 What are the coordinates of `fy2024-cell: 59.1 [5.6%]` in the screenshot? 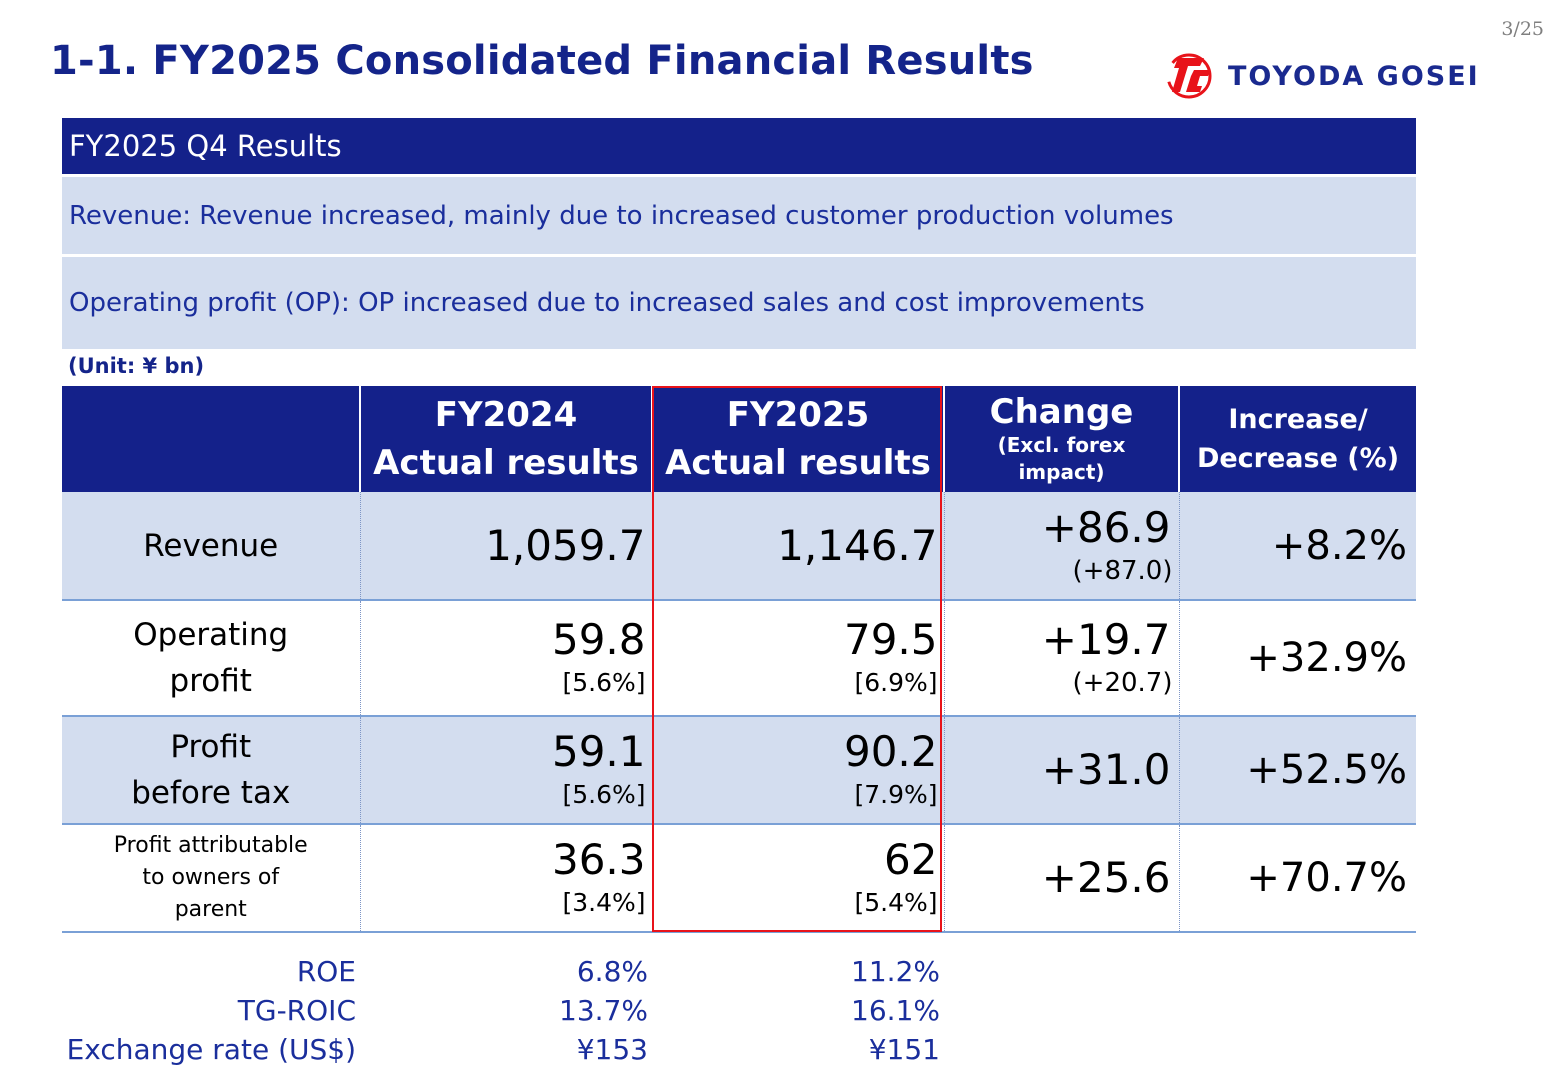 It's located at (505, 770).